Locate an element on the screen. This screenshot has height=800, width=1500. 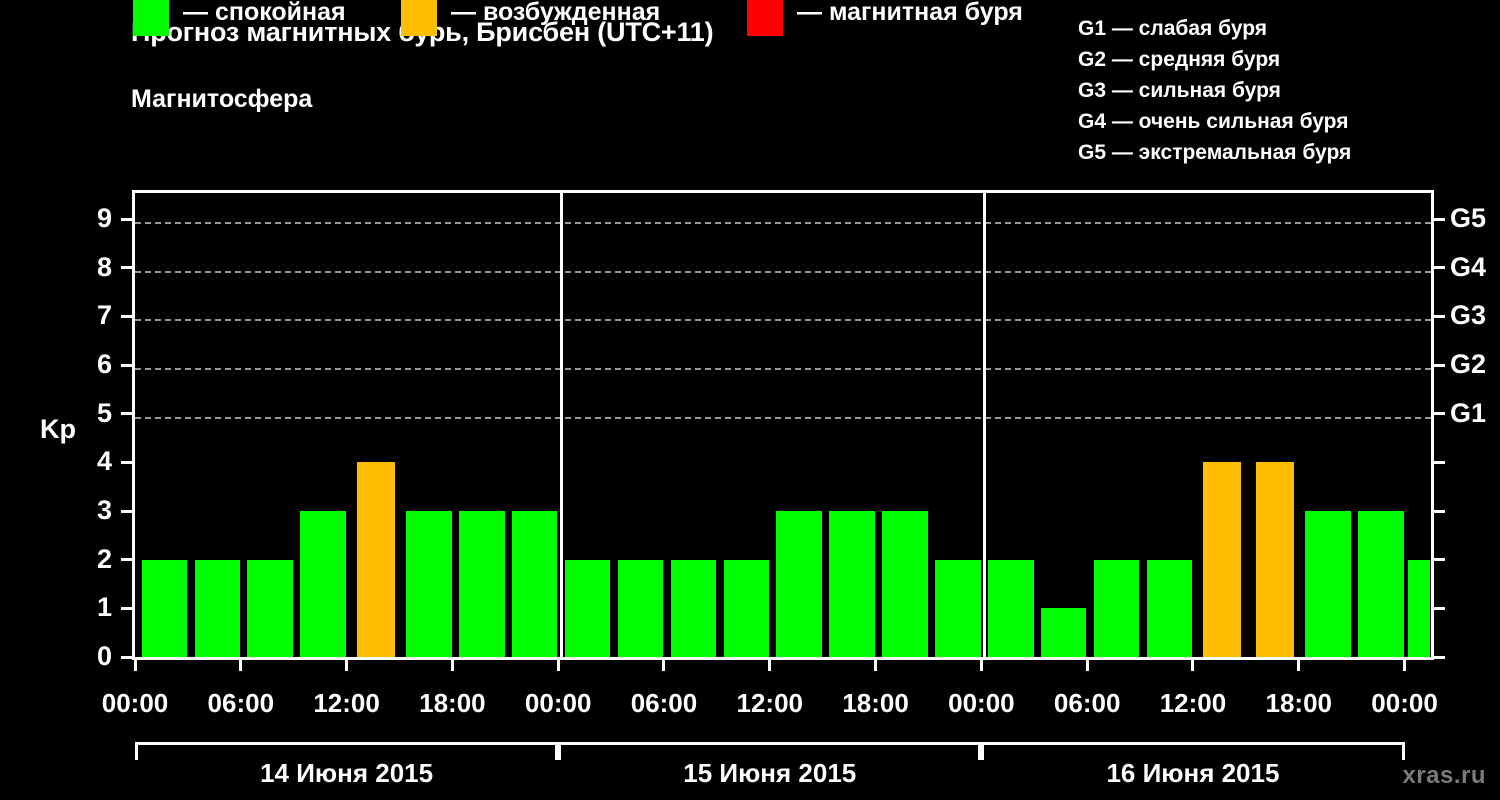
magnetosphere-heading: Магнитосфера is located at coordinates (222, 99).